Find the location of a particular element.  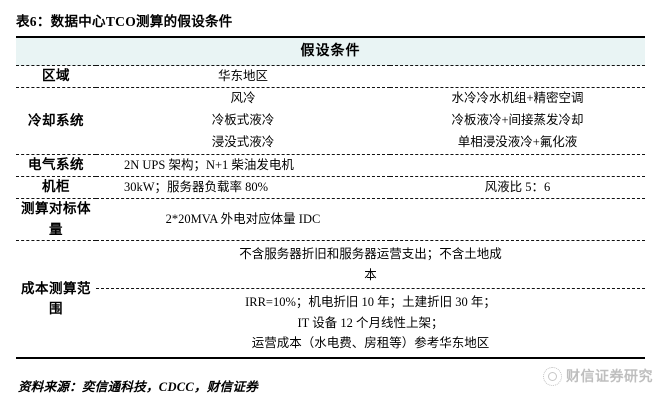

row-label-rack: 机柜 is located at coordinates (56, 188).